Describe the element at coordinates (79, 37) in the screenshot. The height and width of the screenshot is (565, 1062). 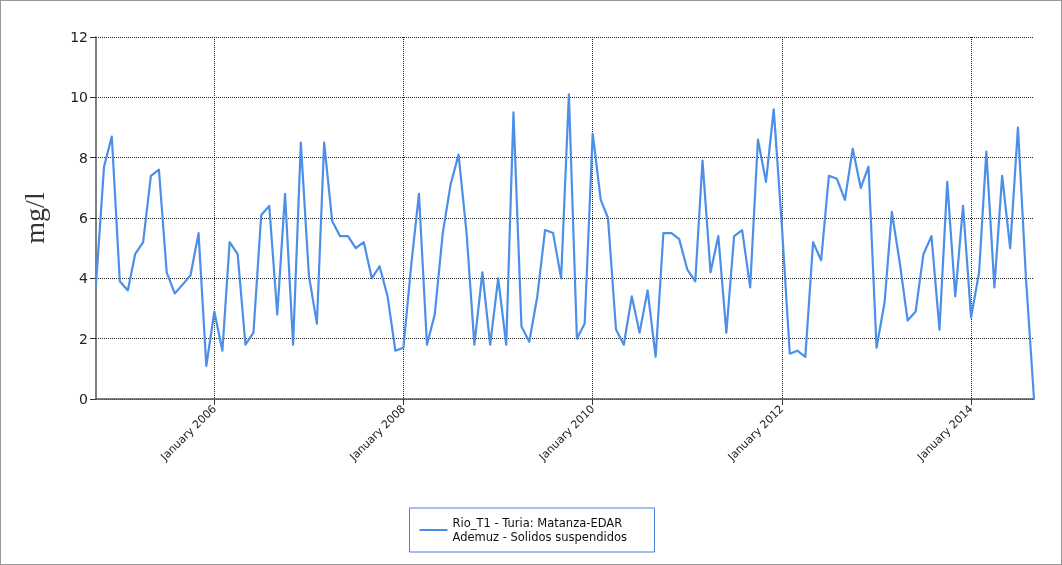
I see `y-tick-label: 12` at that location.